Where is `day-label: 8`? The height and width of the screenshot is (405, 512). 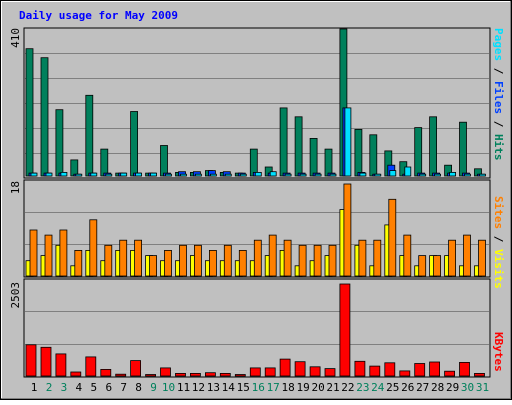 day-label: 8 is located at coordinates (138, 387).